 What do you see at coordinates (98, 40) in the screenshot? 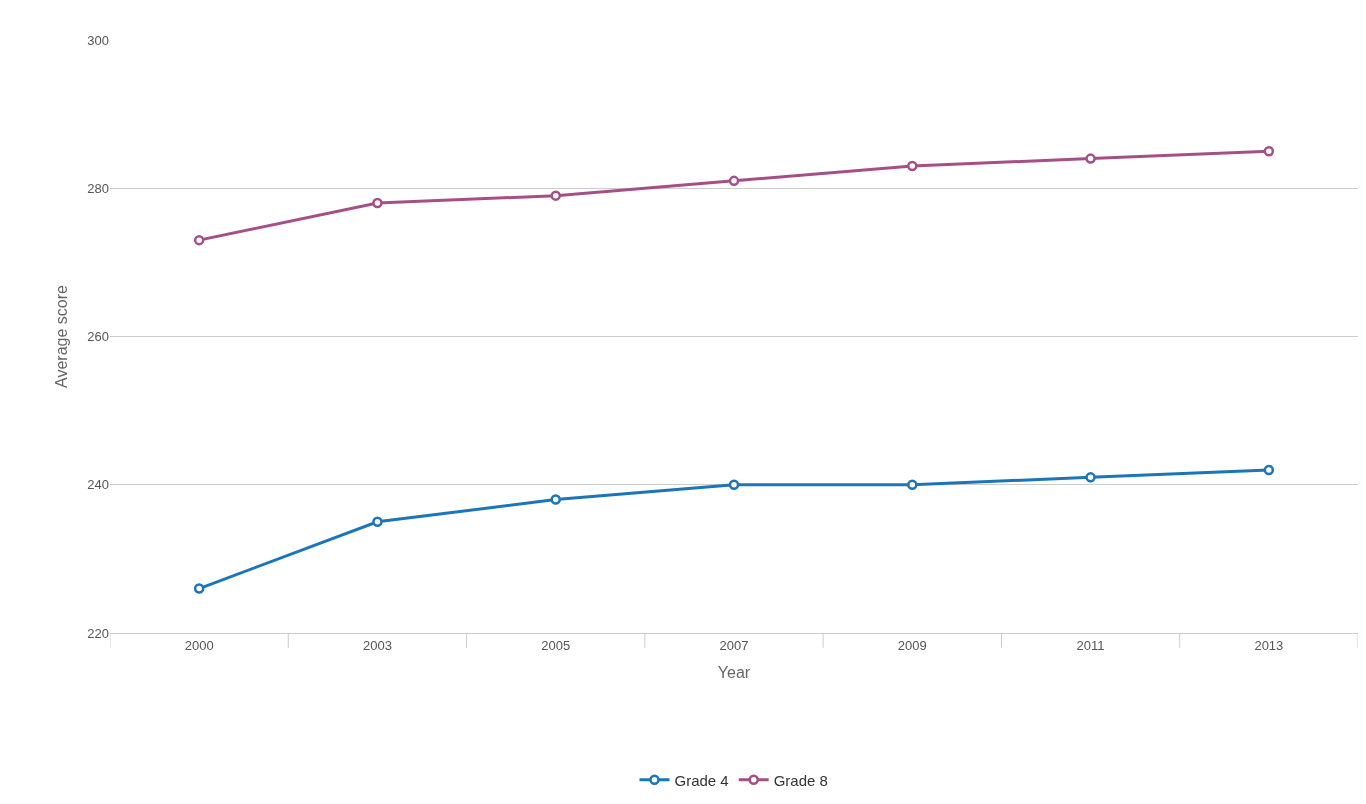
I see `y-tick-label: 300` at bounding box center [98, 40].